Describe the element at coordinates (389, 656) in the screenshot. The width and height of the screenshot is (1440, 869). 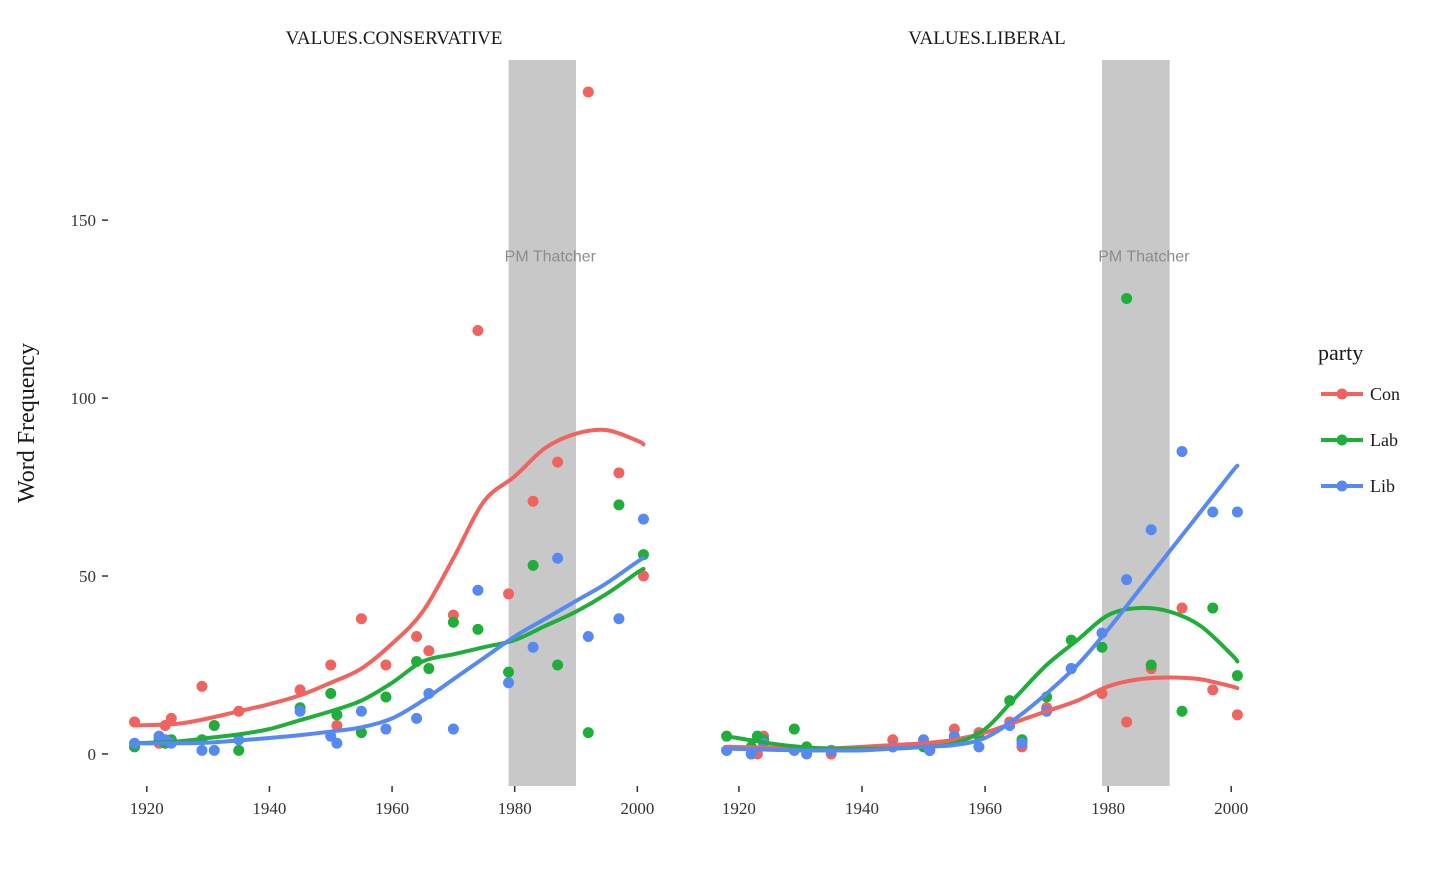
I see `smooth-line-conservative-lab` at that location.